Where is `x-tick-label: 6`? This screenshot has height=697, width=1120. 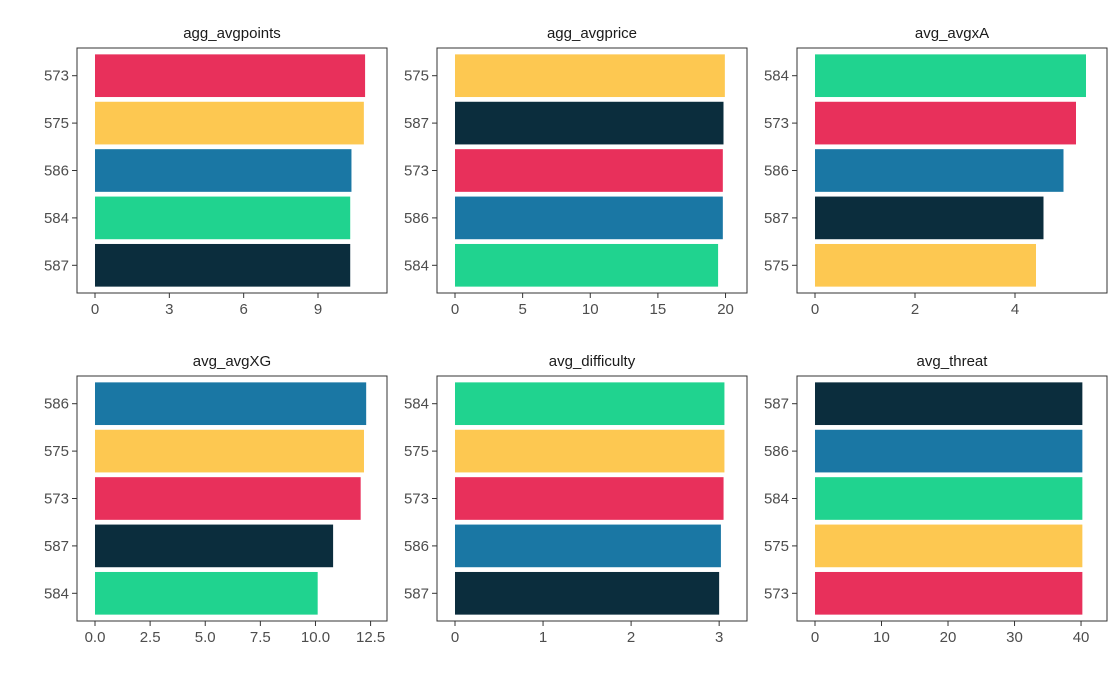
x-tick-label: 6 is located at coordinates (244, 309).